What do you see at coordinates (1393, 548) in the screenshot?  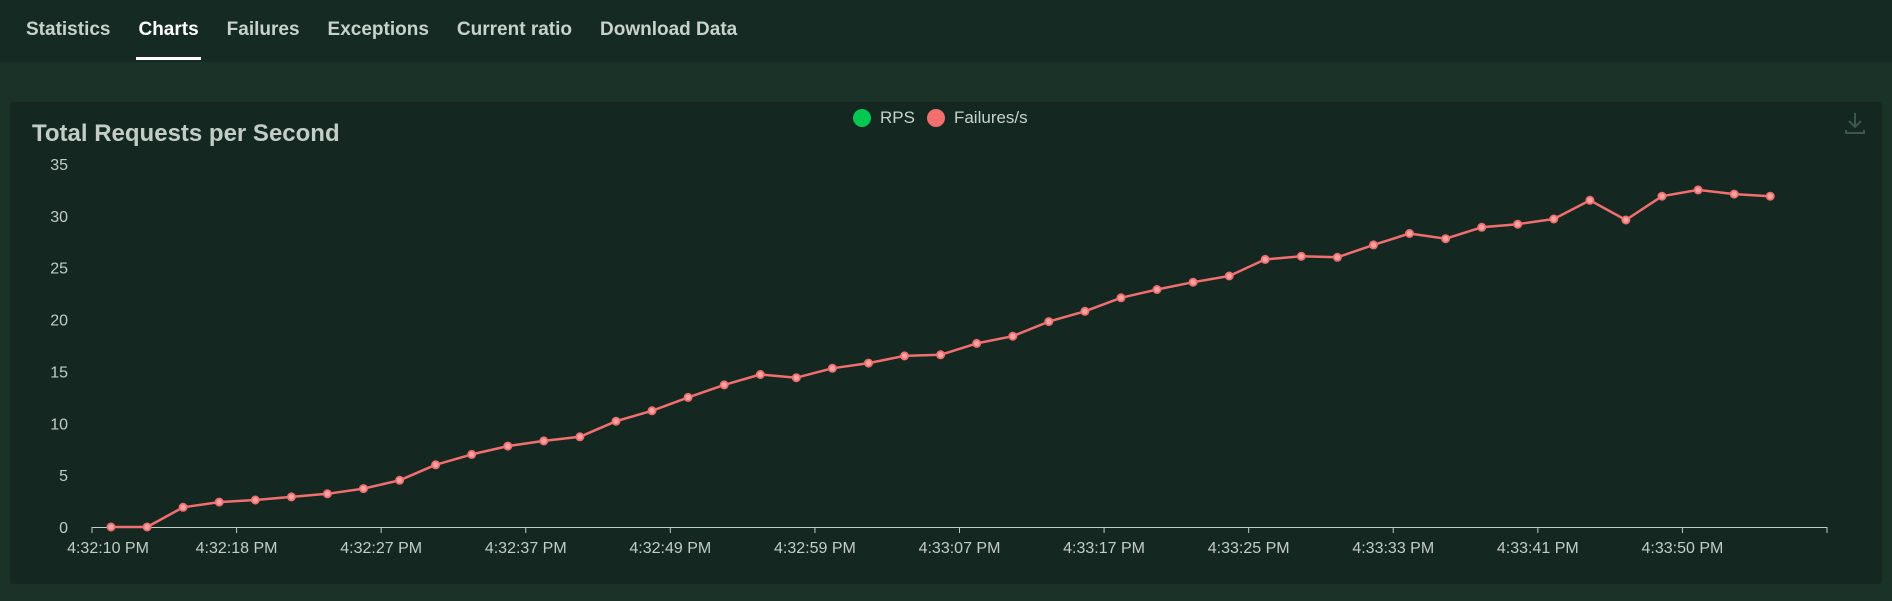 I see `x-tick-label: 4:33:33 PM` at bounding box center [1393, 548].